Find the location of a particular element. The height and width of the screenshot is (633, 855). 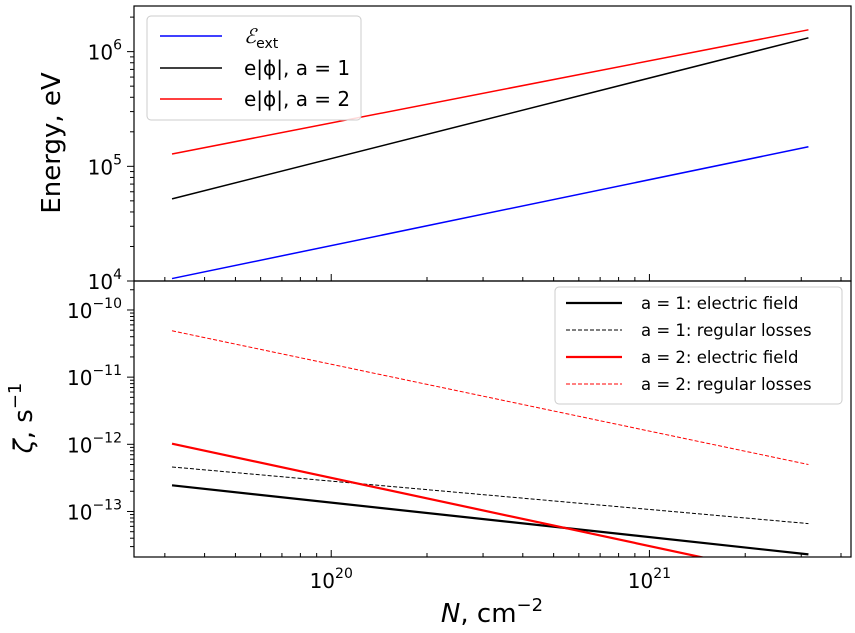

legend-label: a = 2: regular losses is located at coordinates (726, 384).